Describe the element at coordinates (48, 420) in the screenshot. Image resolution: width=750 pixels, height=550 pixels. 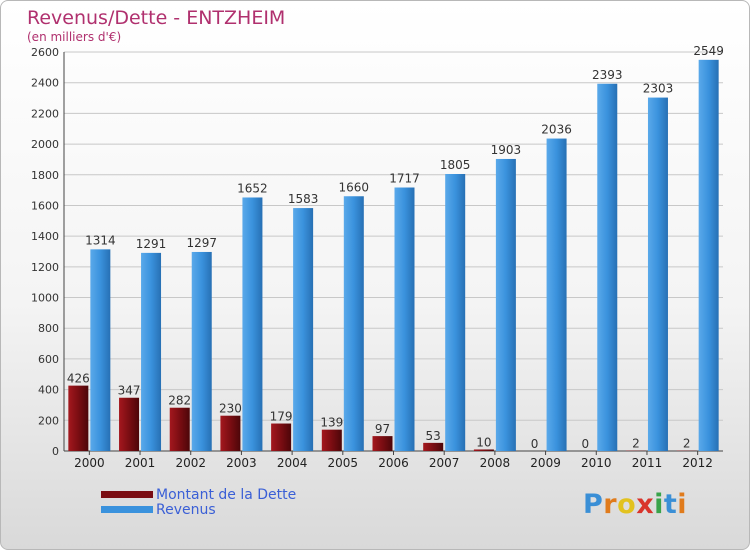
I see `y-tick-label: 200` at that location.